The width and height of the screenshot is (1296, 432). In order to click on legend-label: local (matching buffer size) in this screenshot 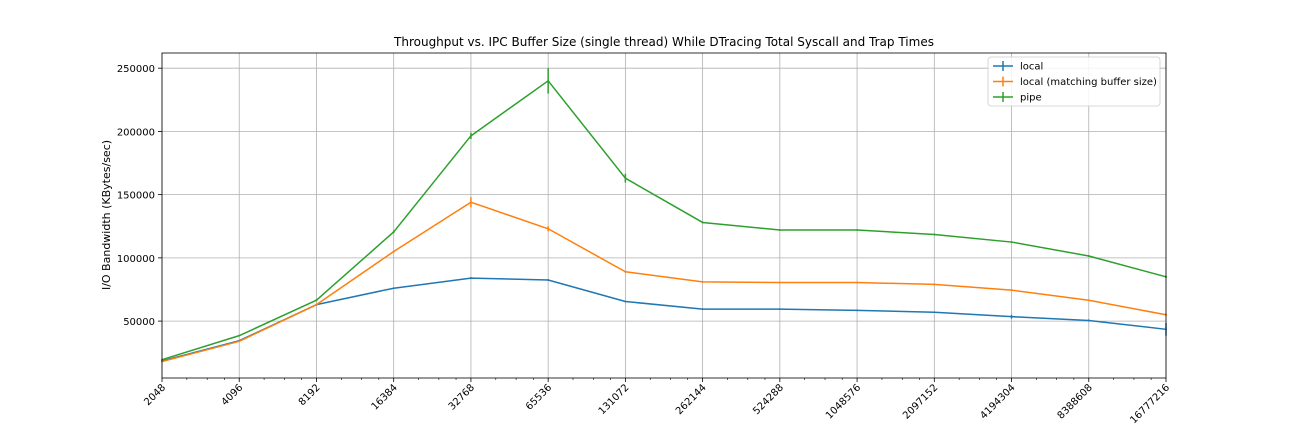, I will do `click(1088, 82)`.